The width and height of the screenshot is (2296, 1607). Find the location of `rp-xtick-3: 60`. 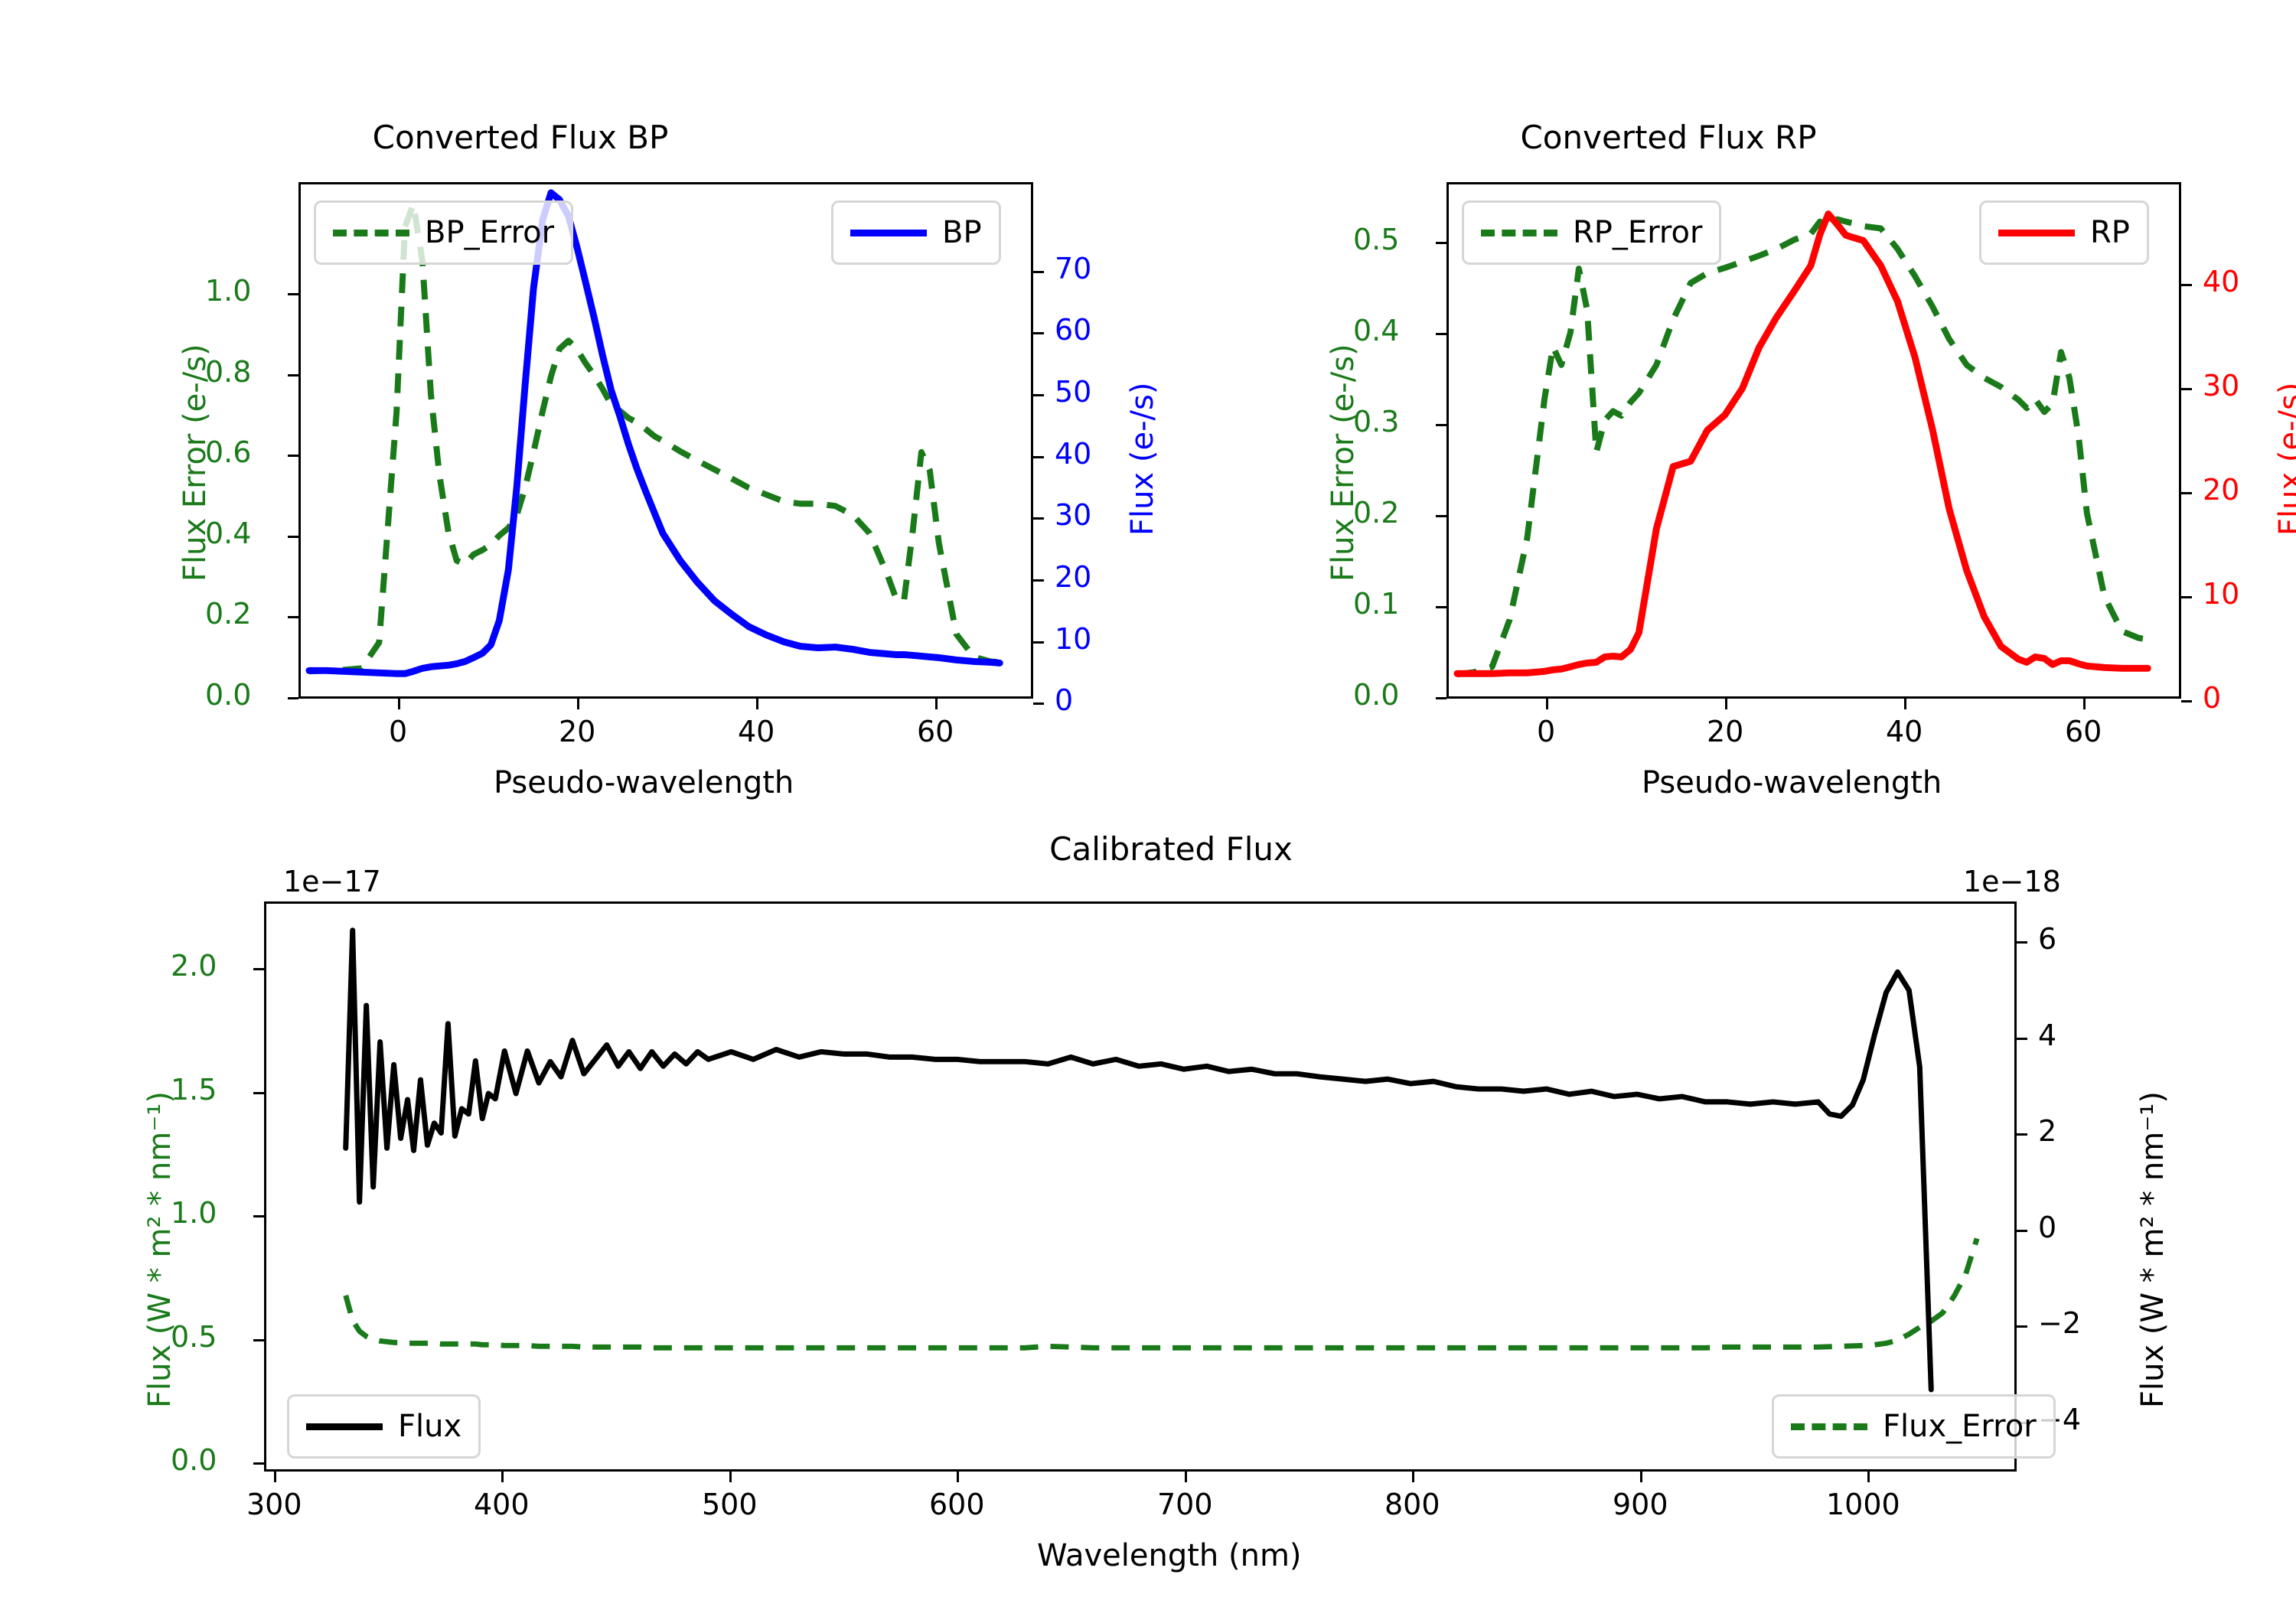

rp-xtick-3: 60 is located at coordinates (2083, 731).